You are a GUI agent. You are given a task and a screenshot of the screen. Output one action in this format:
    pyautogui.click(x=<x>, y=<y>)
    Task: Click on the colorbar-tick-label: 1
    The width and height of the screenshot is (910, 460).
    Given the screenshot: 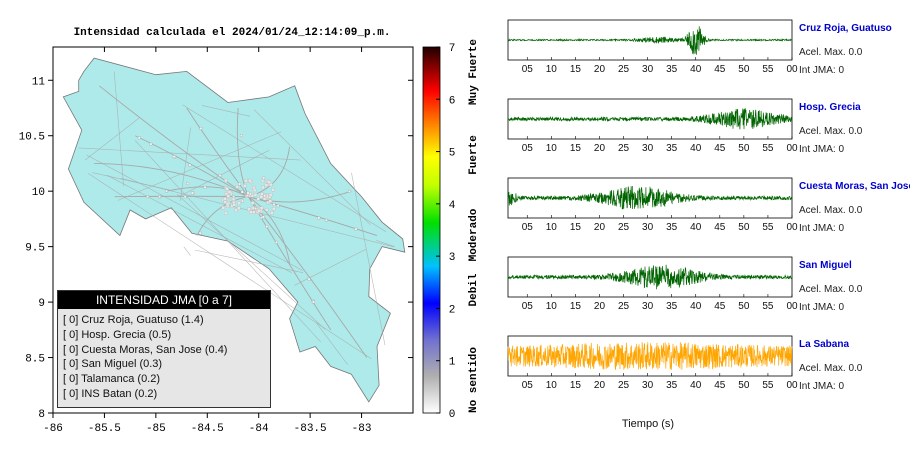 What is the action you would take?
    pyautogui.click(x=452, y=363)
    